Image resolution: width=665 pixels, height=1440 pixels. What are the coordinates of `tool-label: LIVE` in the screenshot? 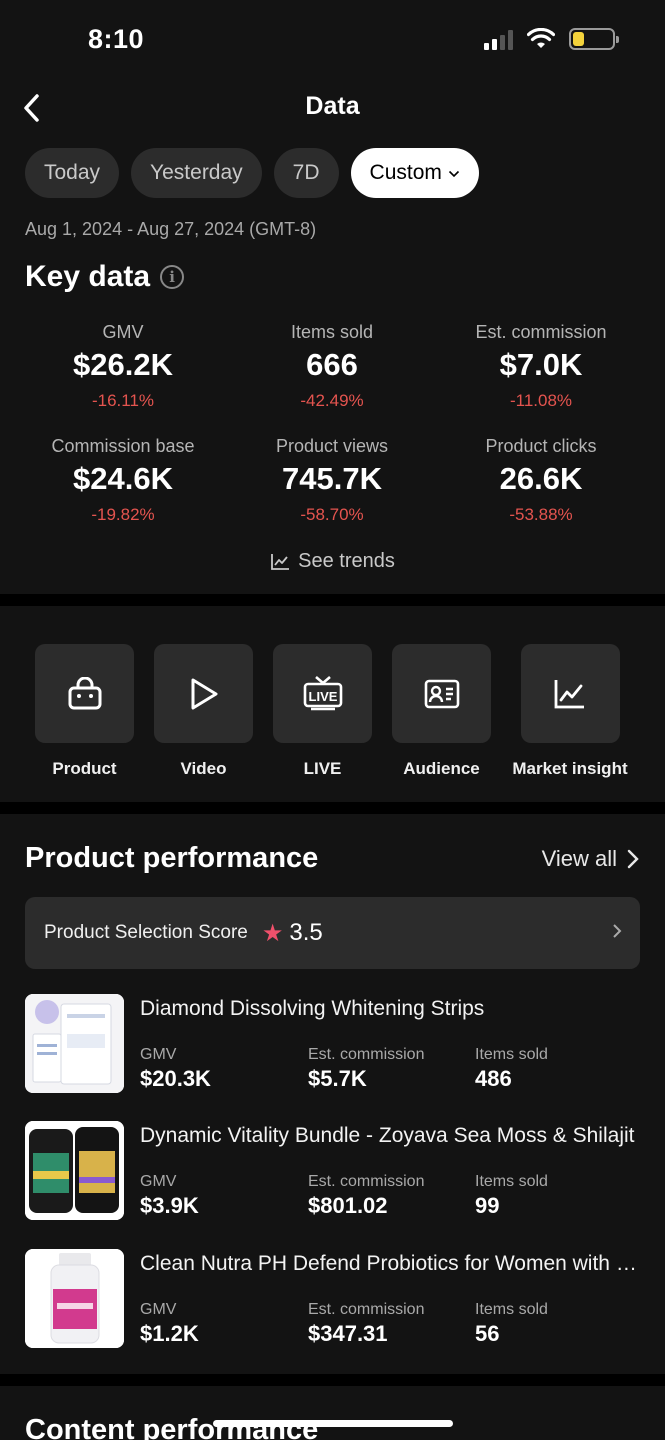 It's located at (322, 768).